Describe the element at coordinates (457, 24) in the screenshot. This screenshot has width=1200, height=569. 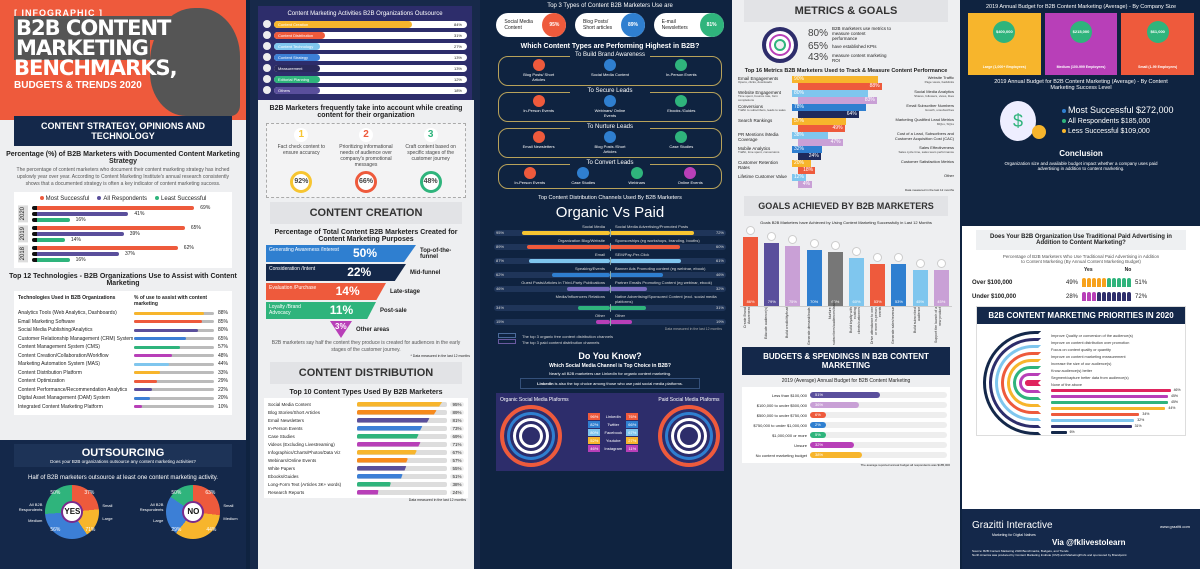
I see `activity-value: 84%` at that location.